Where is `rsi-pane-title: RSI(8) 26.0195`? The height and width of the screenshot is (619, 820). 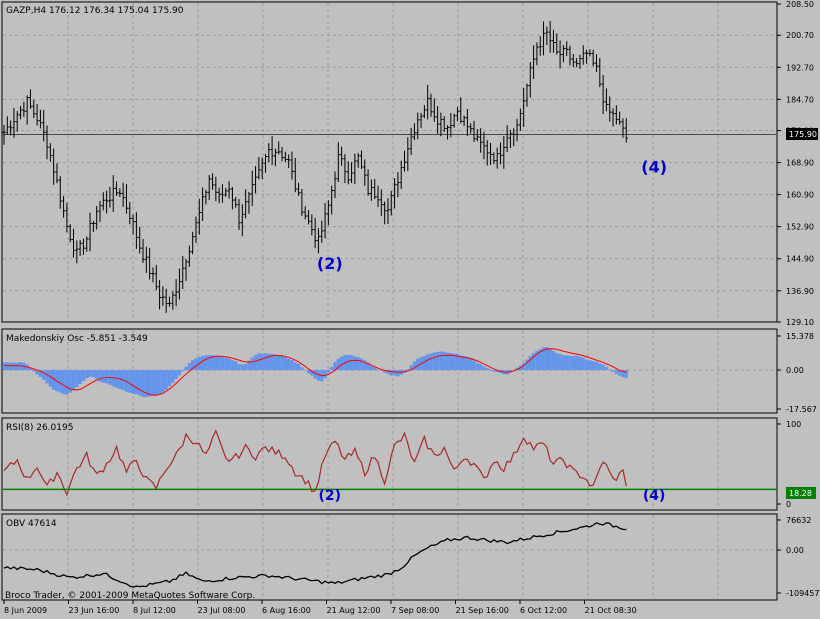 rsi-pane-title: RSI(8) 26.0195 is located at coordinates (39, 428).